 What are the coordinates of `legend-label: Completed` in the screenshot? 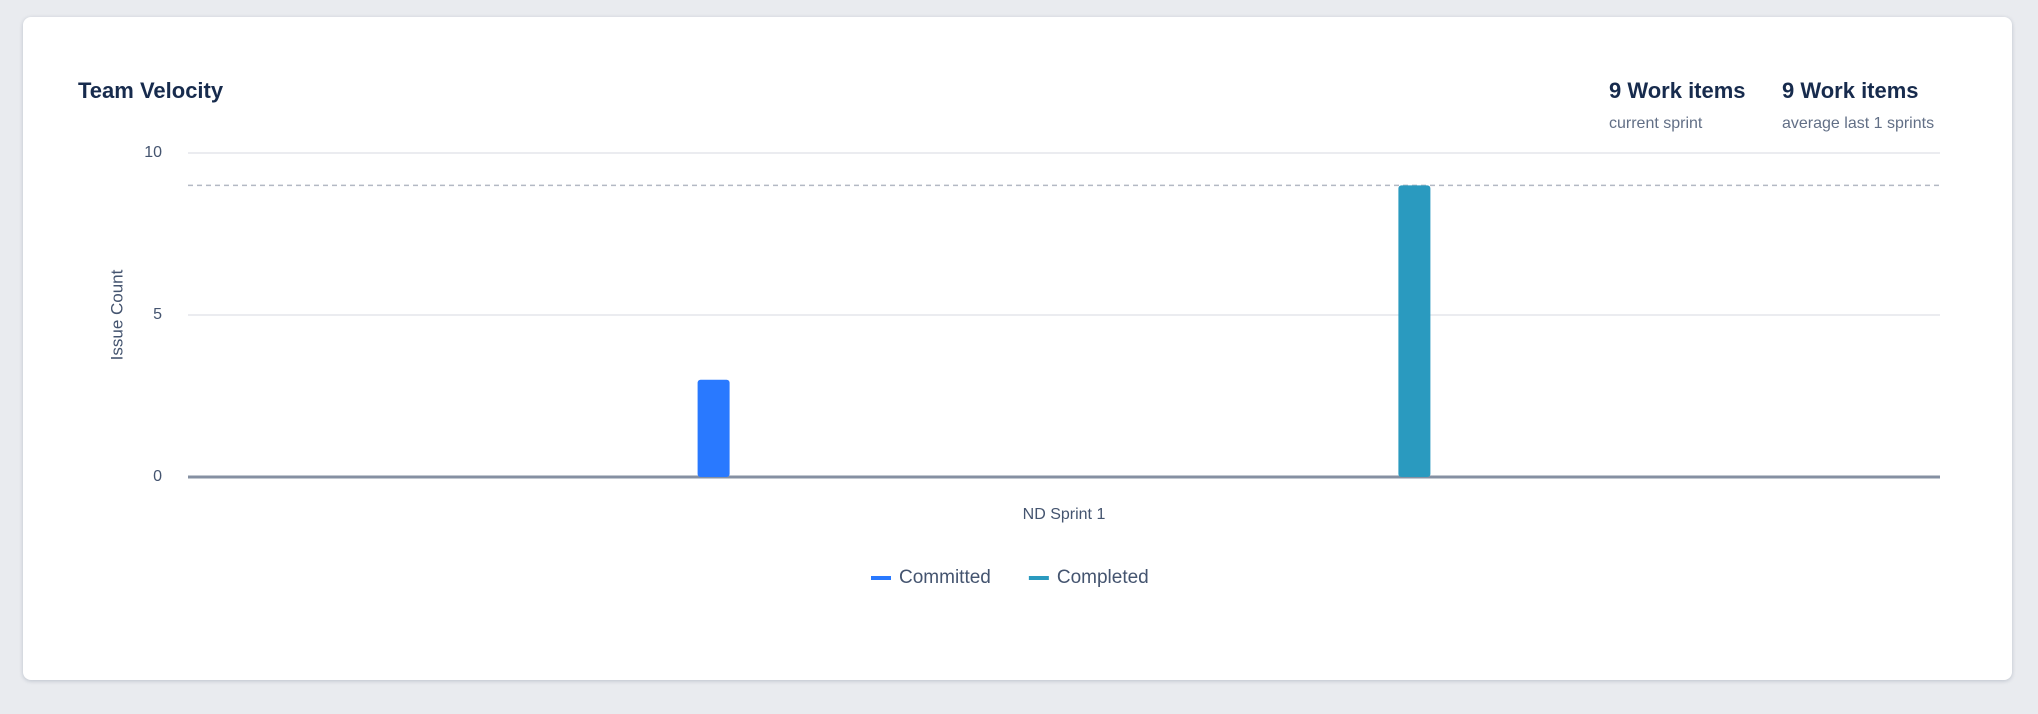 It's located at (1103, 577).